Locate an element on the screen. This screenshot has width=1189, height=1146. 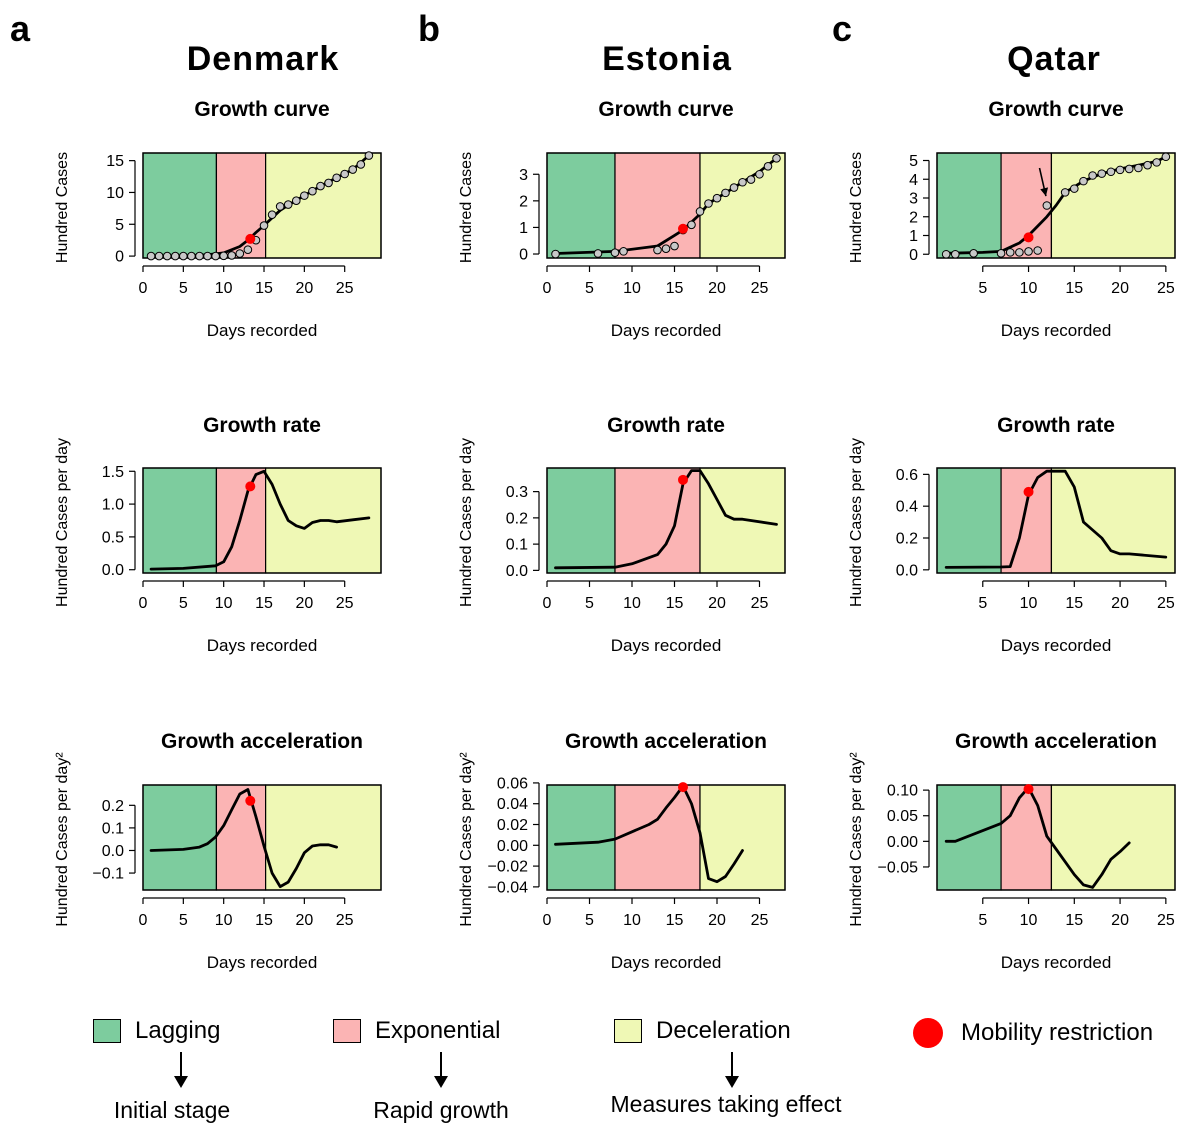
y-tick-label: 0.02 is located at coordinates (512, 825).